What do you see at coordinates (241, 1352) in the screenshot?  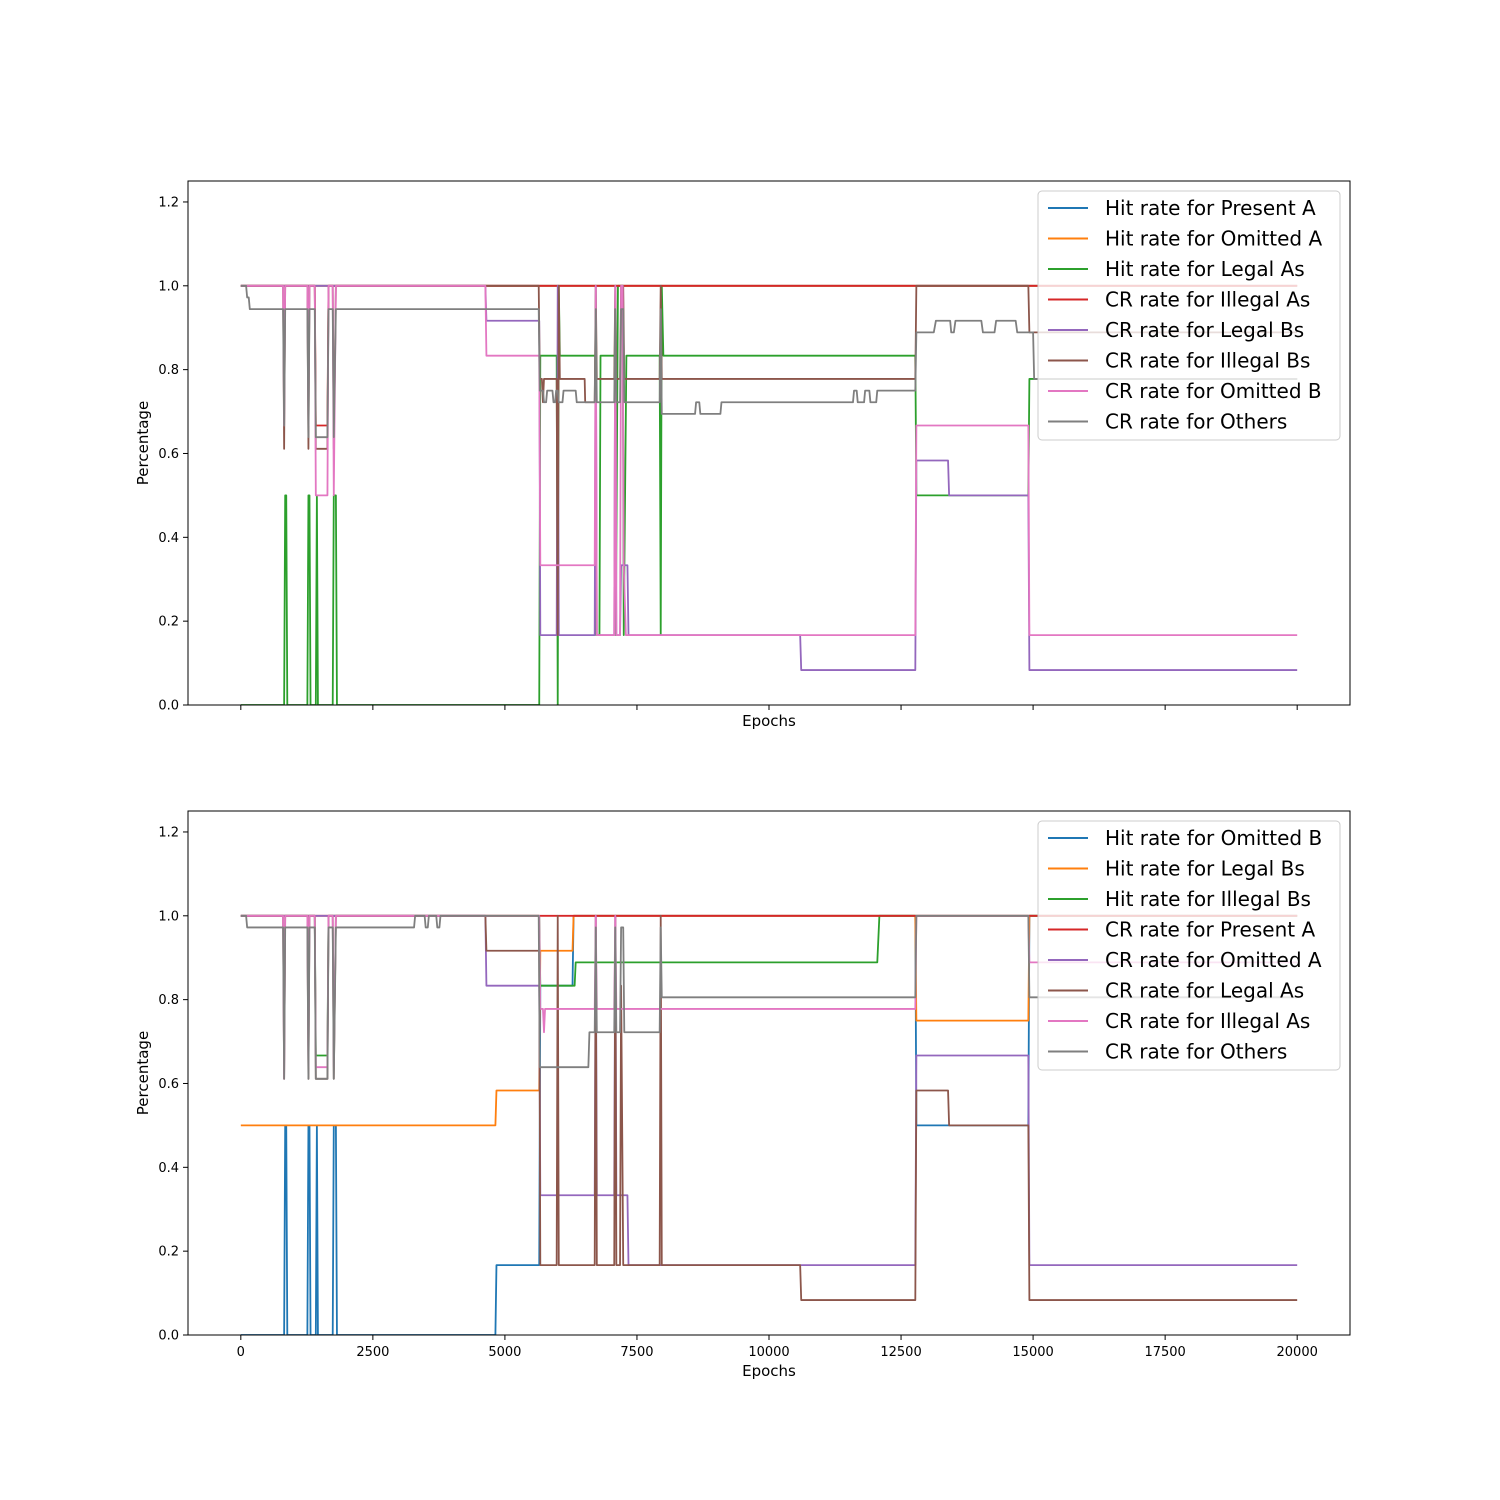 I see `x-tick-label: 0` at bounding box center [241, 1352].